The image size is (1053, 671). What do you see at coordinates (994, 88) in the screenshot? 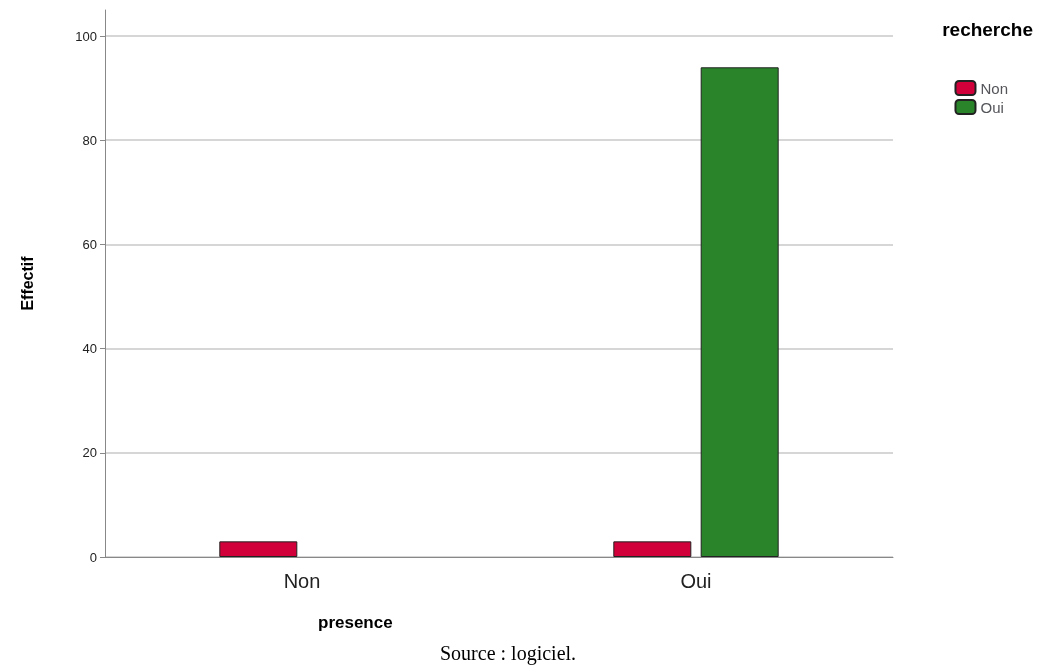
I see `legend-label: Non` at bounding box center [994, 88].